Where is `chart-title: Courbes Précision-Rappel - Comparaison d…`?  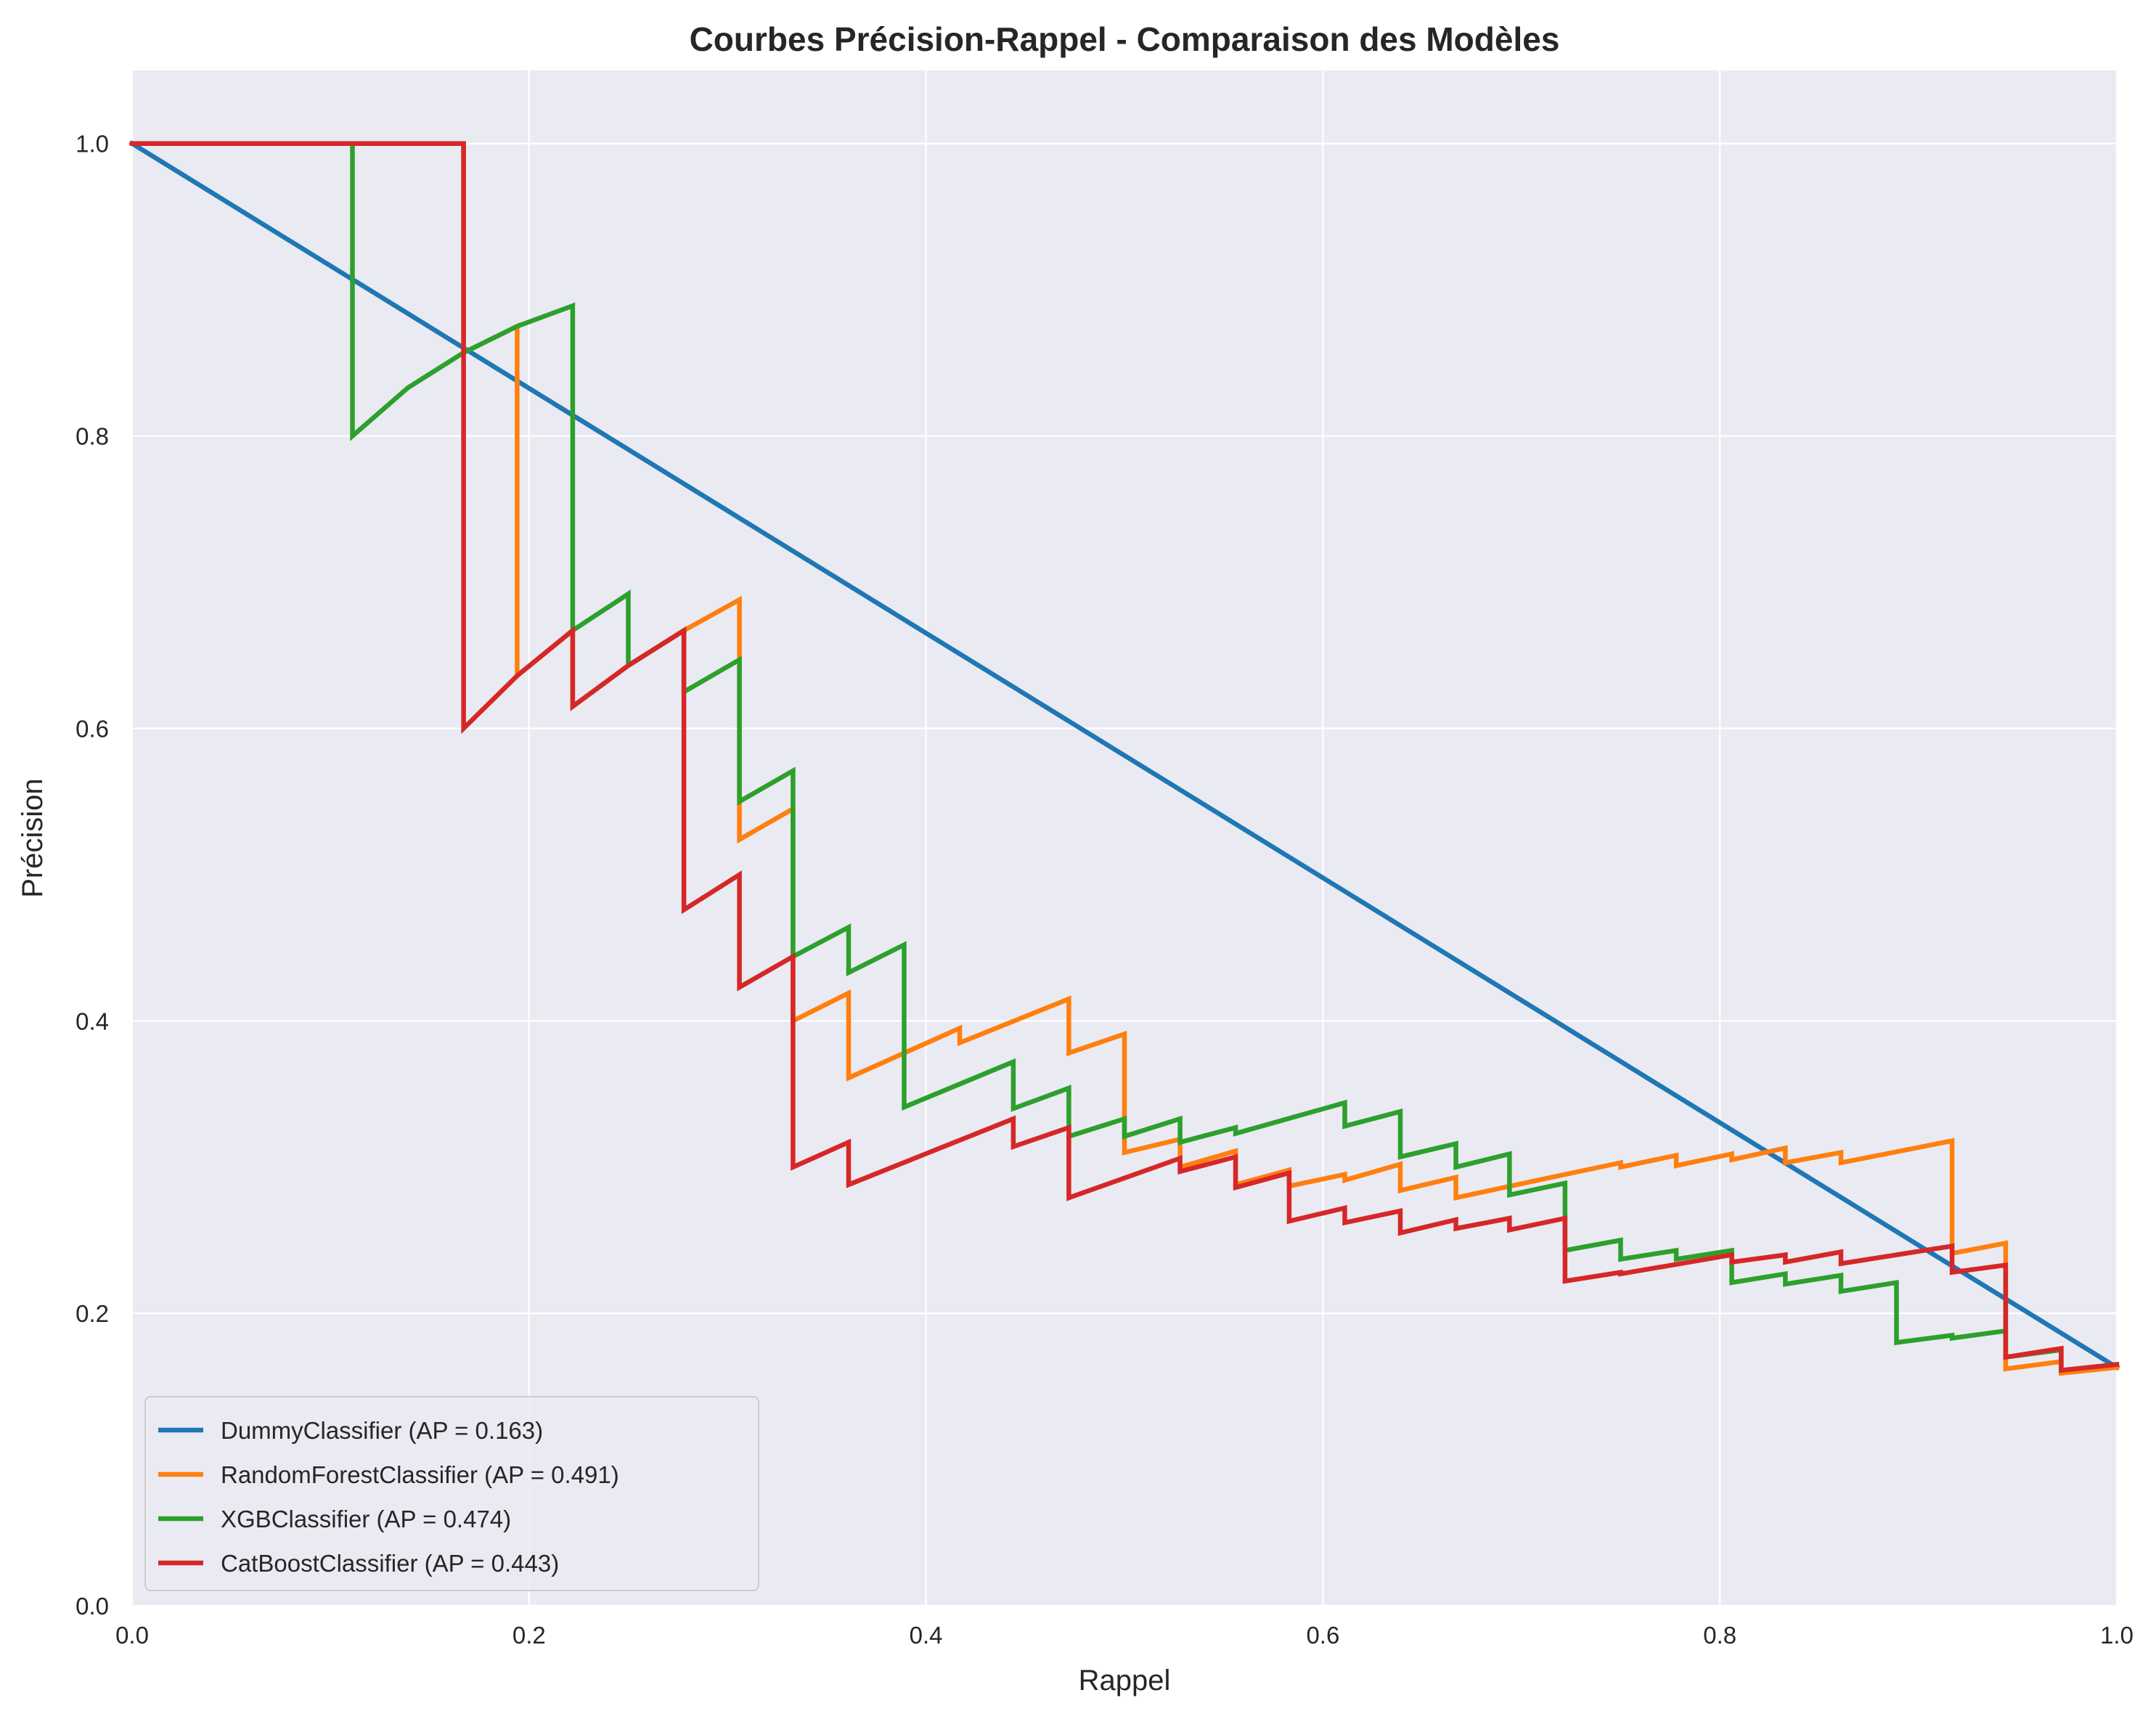
chart-title: Courbes Précision-Rappel - Comparaison d… is located at coordinates (1125, 39).